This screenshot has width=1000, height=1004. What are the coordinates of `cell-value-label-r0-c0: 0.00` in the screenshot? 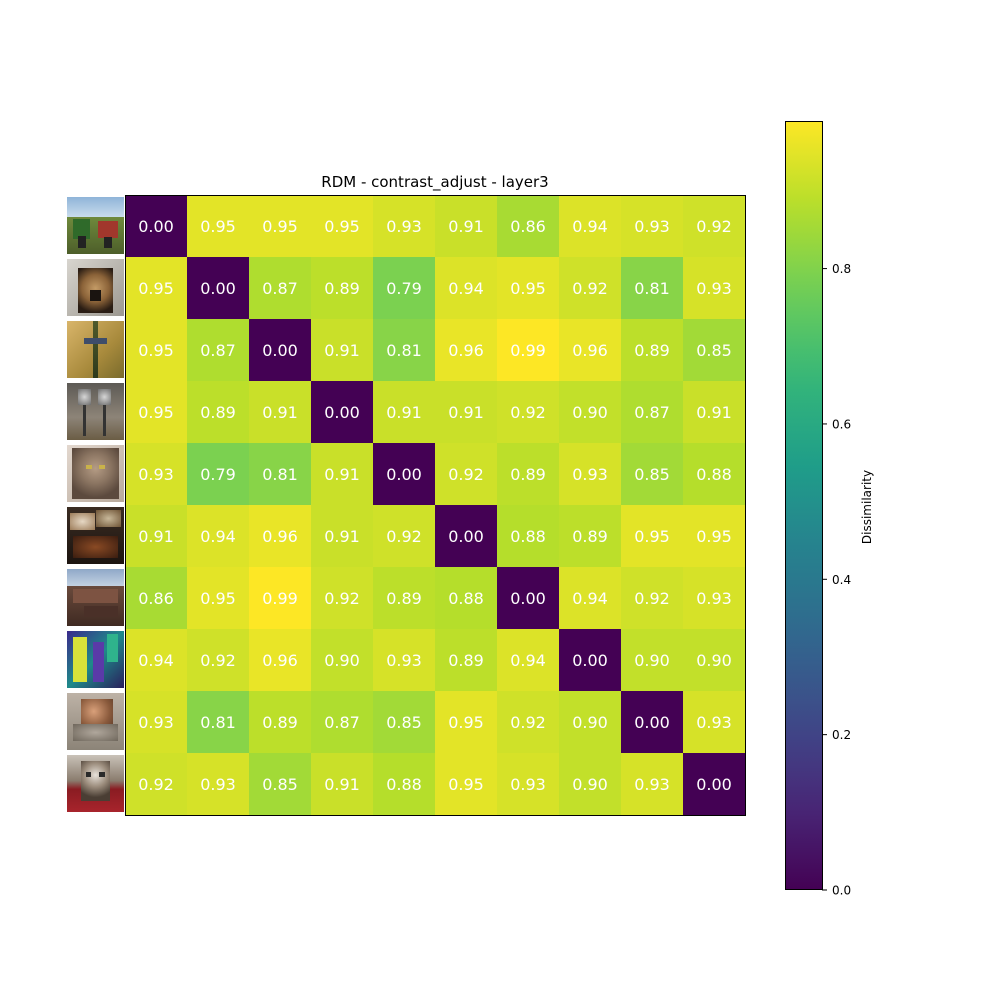 It's located at (156, 226).